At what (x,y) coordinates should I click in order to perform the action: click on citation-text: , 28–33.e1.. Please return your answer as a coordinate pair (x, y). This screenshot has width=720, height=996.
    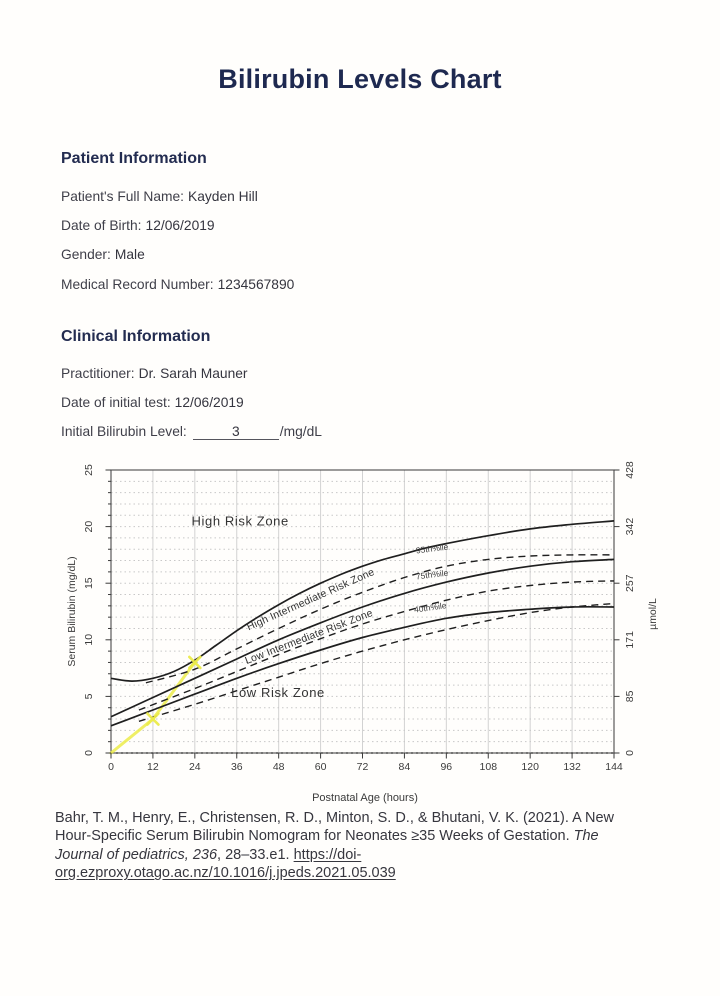
    Looking at the image, I should click on (255, 854).